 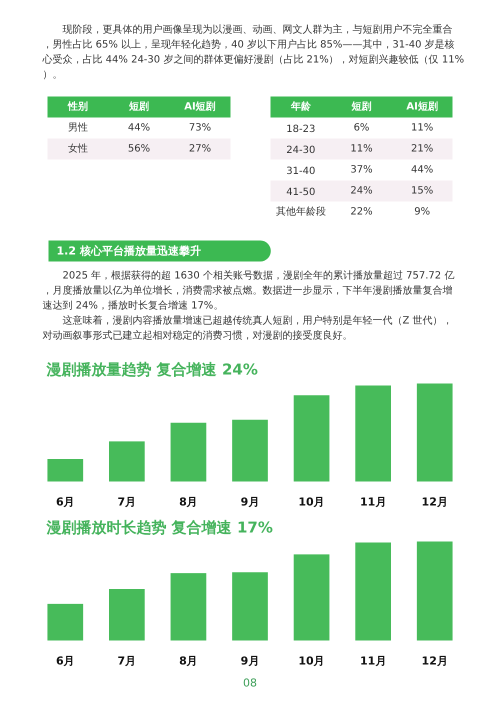 I want to click on text: 6%, so click(x=362, y=128).